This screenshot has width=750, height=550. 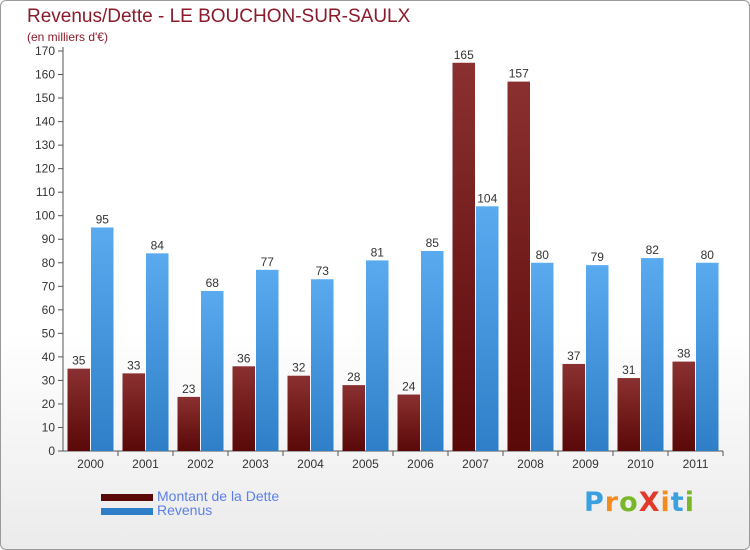 What do you see at coordinates (67, 37) in the screenshot?
I see `chart-subtitle: (en milliers d'€)` at bounding box center [67, 37].